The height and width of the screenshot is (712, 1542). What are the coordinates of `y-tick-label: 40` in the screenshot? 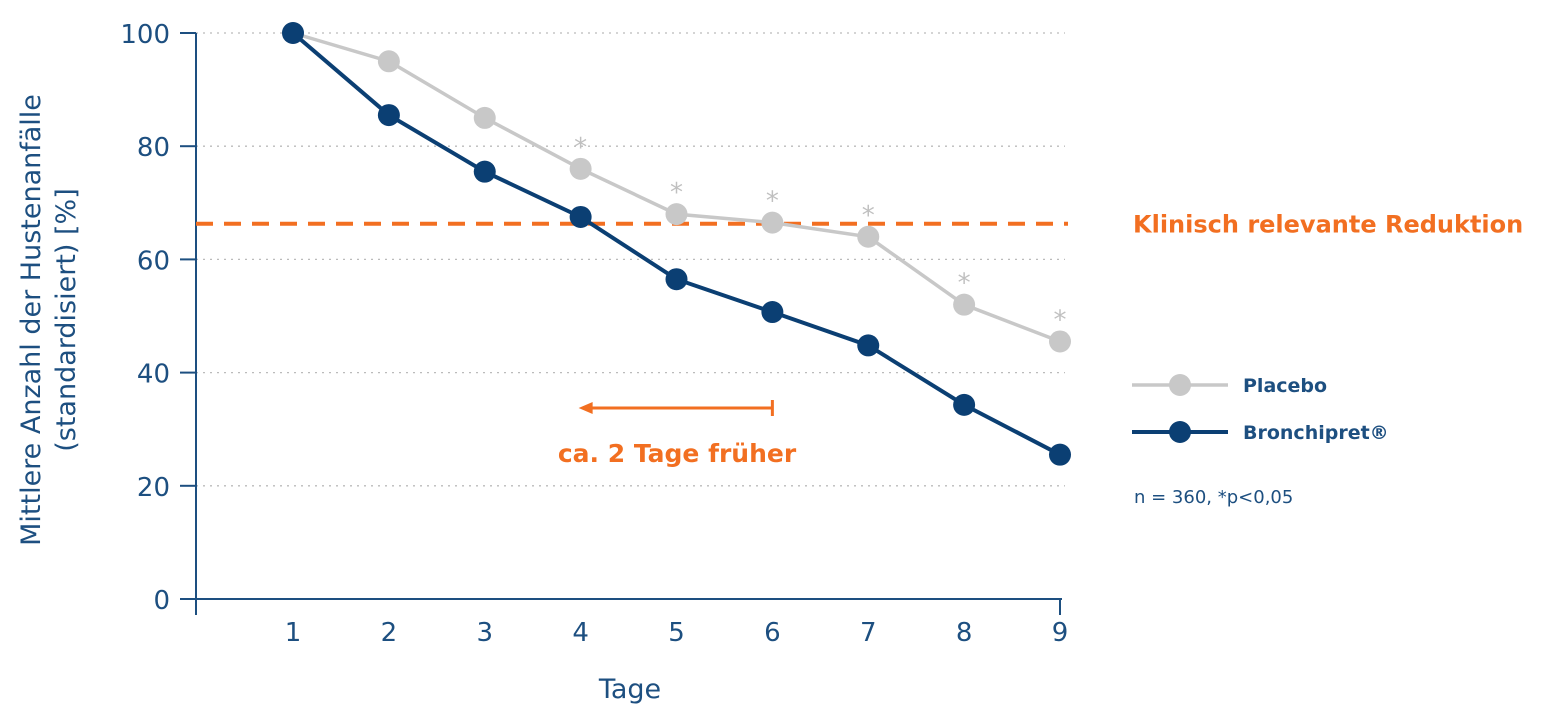 It's located at (153, 375).